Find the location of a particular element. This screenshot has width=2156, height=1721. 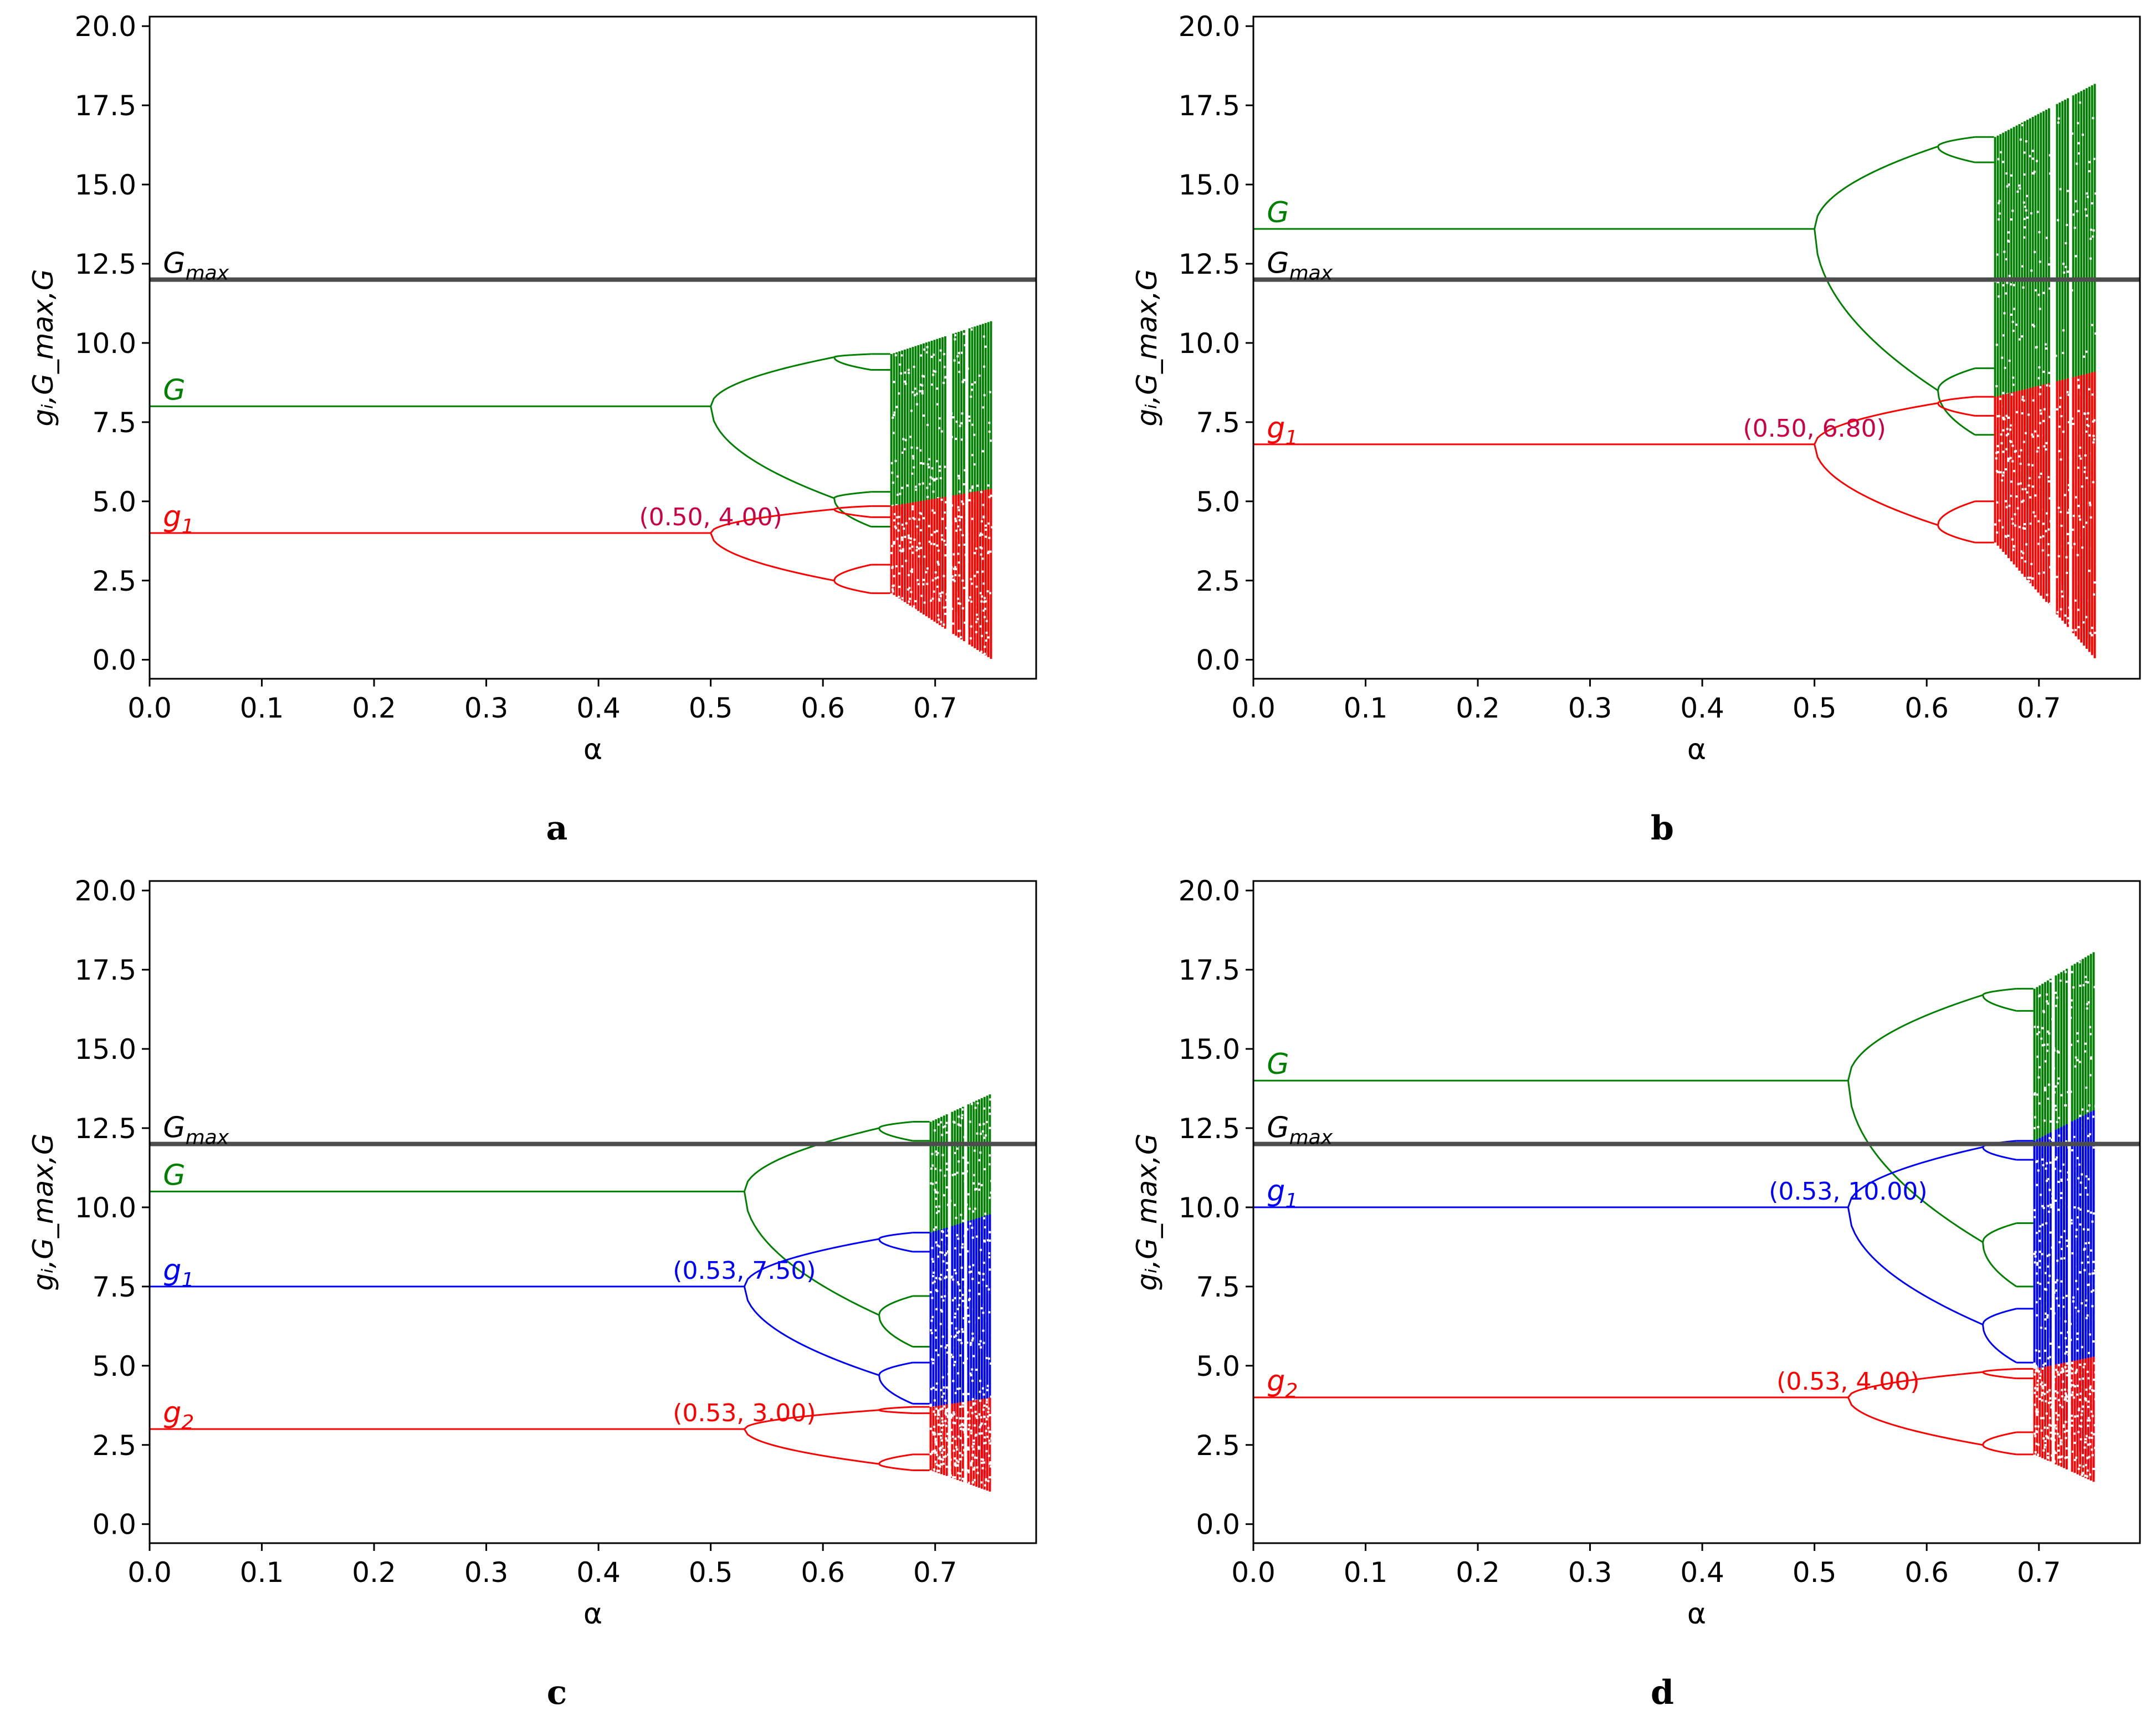

series-g2-upper-branch is located at coordinates (1915, 1385).